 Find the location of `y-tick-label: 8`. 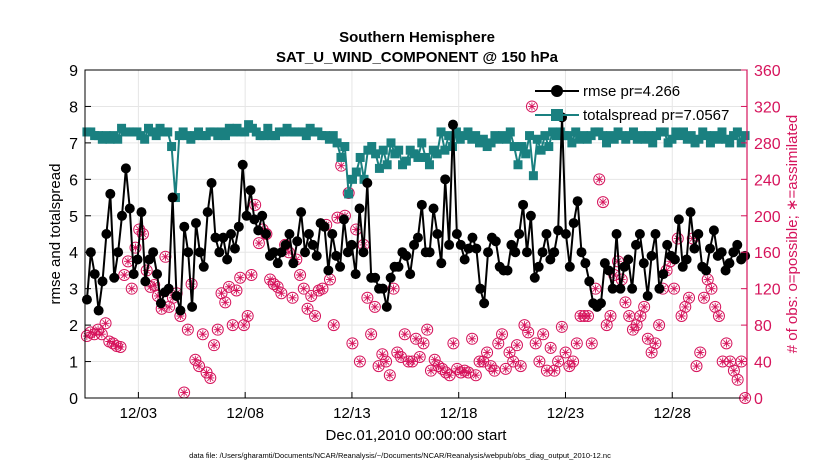

y-tick-label: 8 is located at coordinates (73, 107).